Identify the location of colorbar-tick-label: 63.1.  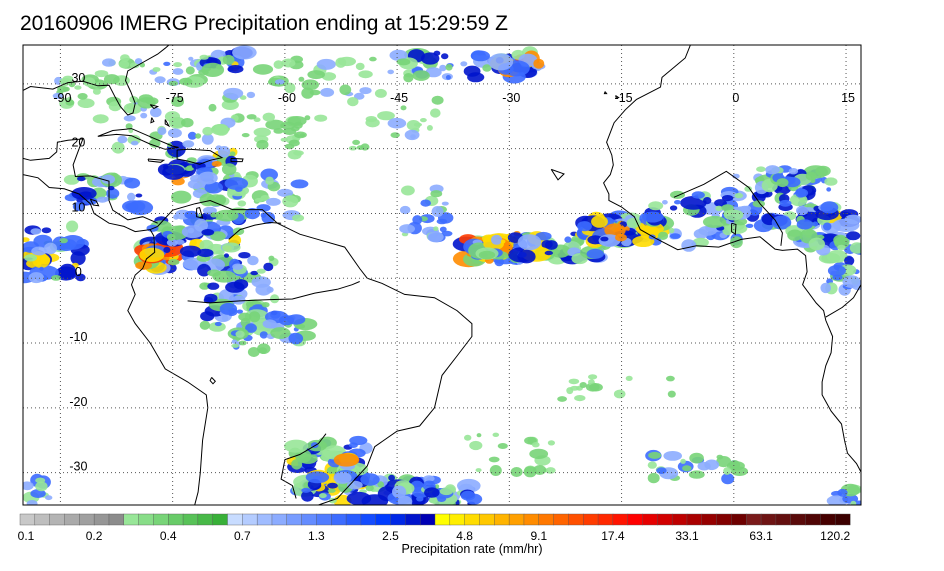
(761, 536).